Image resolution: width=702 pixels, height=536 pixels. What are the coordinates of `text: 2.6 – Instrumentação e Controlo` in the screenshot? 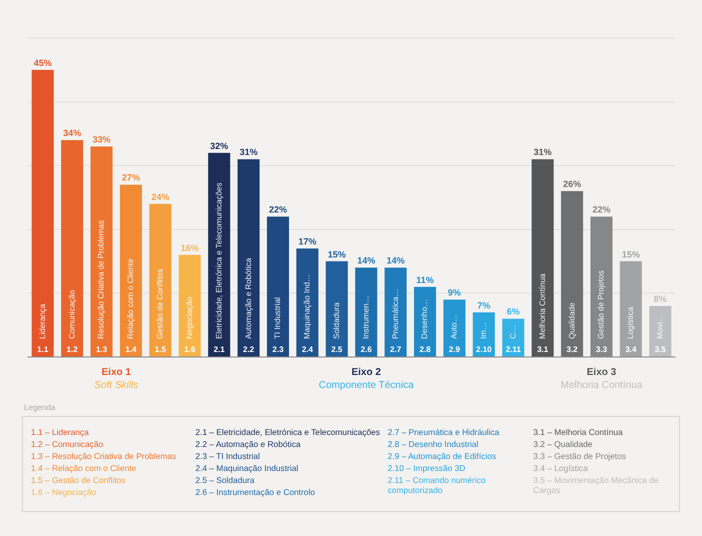 It's located at (255, 492).